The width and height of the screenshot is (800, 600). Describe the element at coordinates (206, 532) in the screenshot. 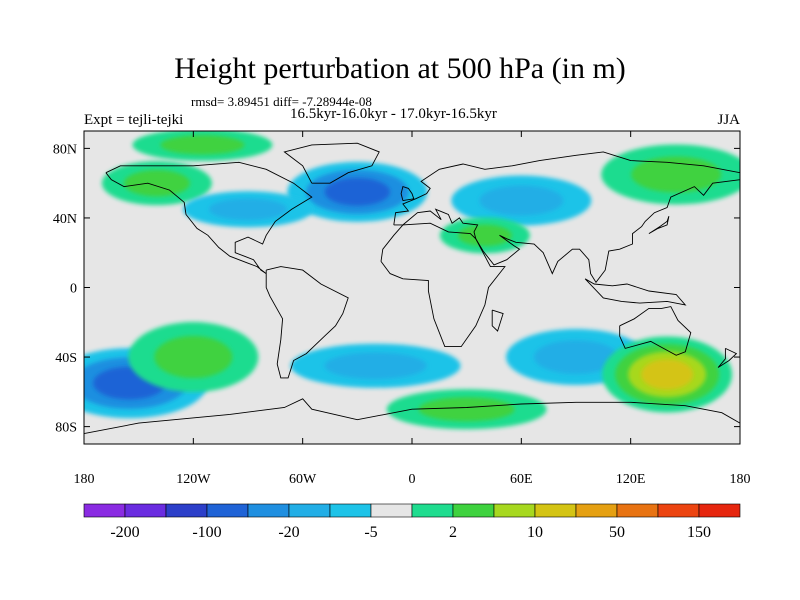

I see `colorbar-label: -100` at that location.